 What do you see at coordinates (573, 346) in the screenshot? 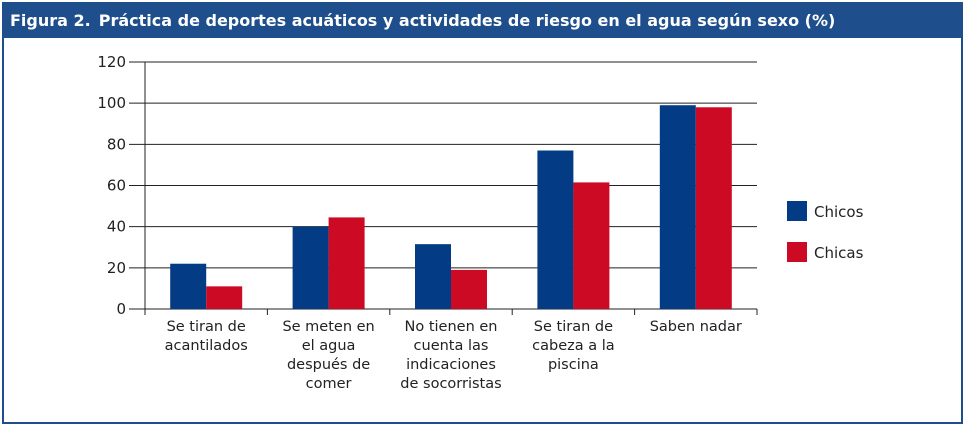
I see `x-category-label: cabeza a la` at bounding box center [573, 346].